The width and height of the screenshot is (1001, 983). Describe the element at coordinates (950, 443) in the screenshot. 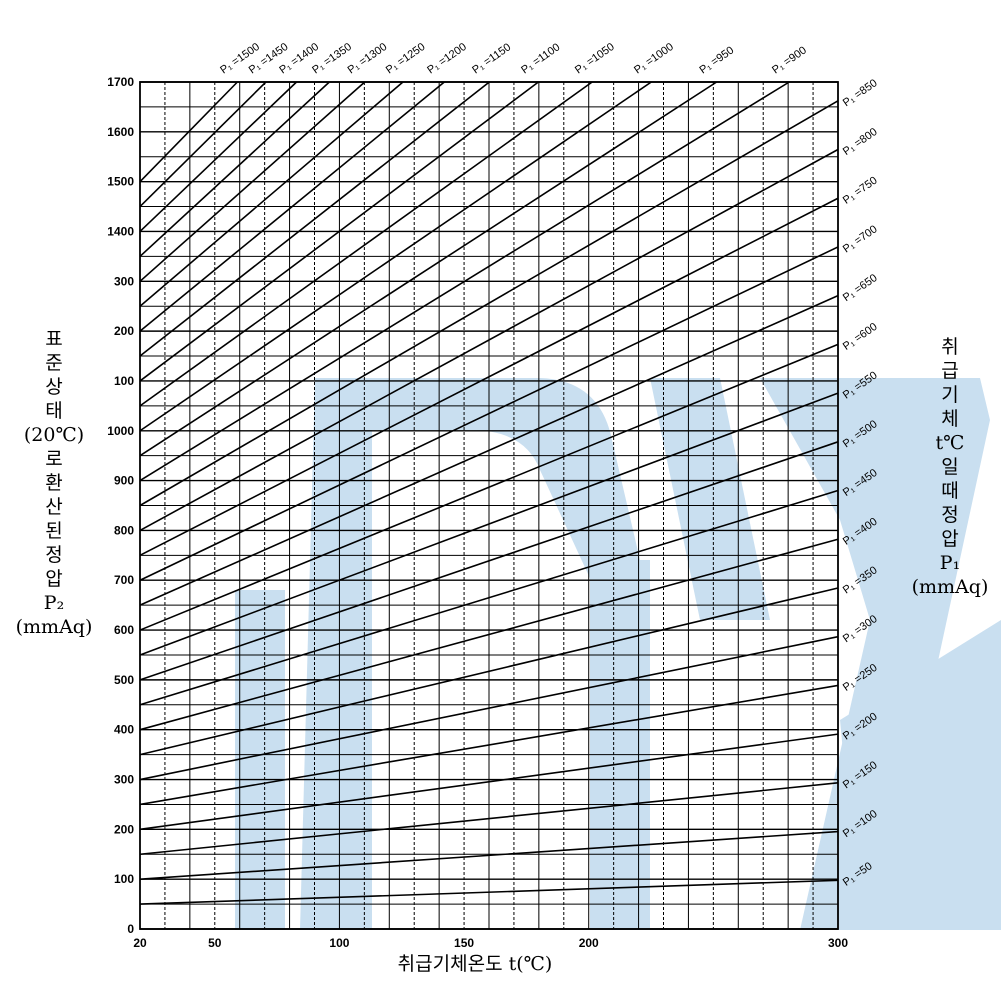

I see `axis-title-char: t℃` at that location.